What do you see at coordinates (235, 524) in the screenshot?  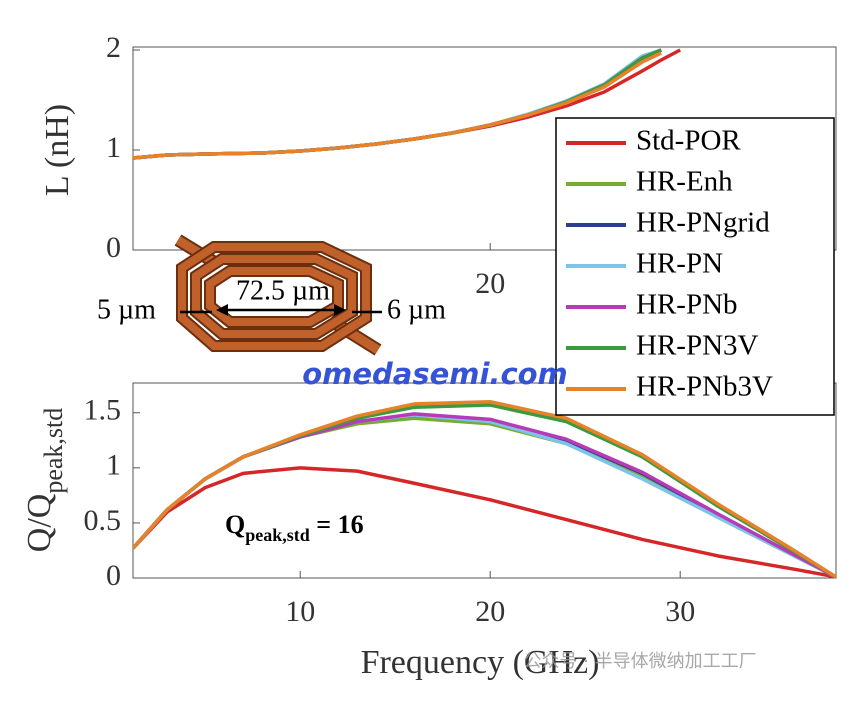 I see `annotation-main: Q` at bounding box center [235, 524].